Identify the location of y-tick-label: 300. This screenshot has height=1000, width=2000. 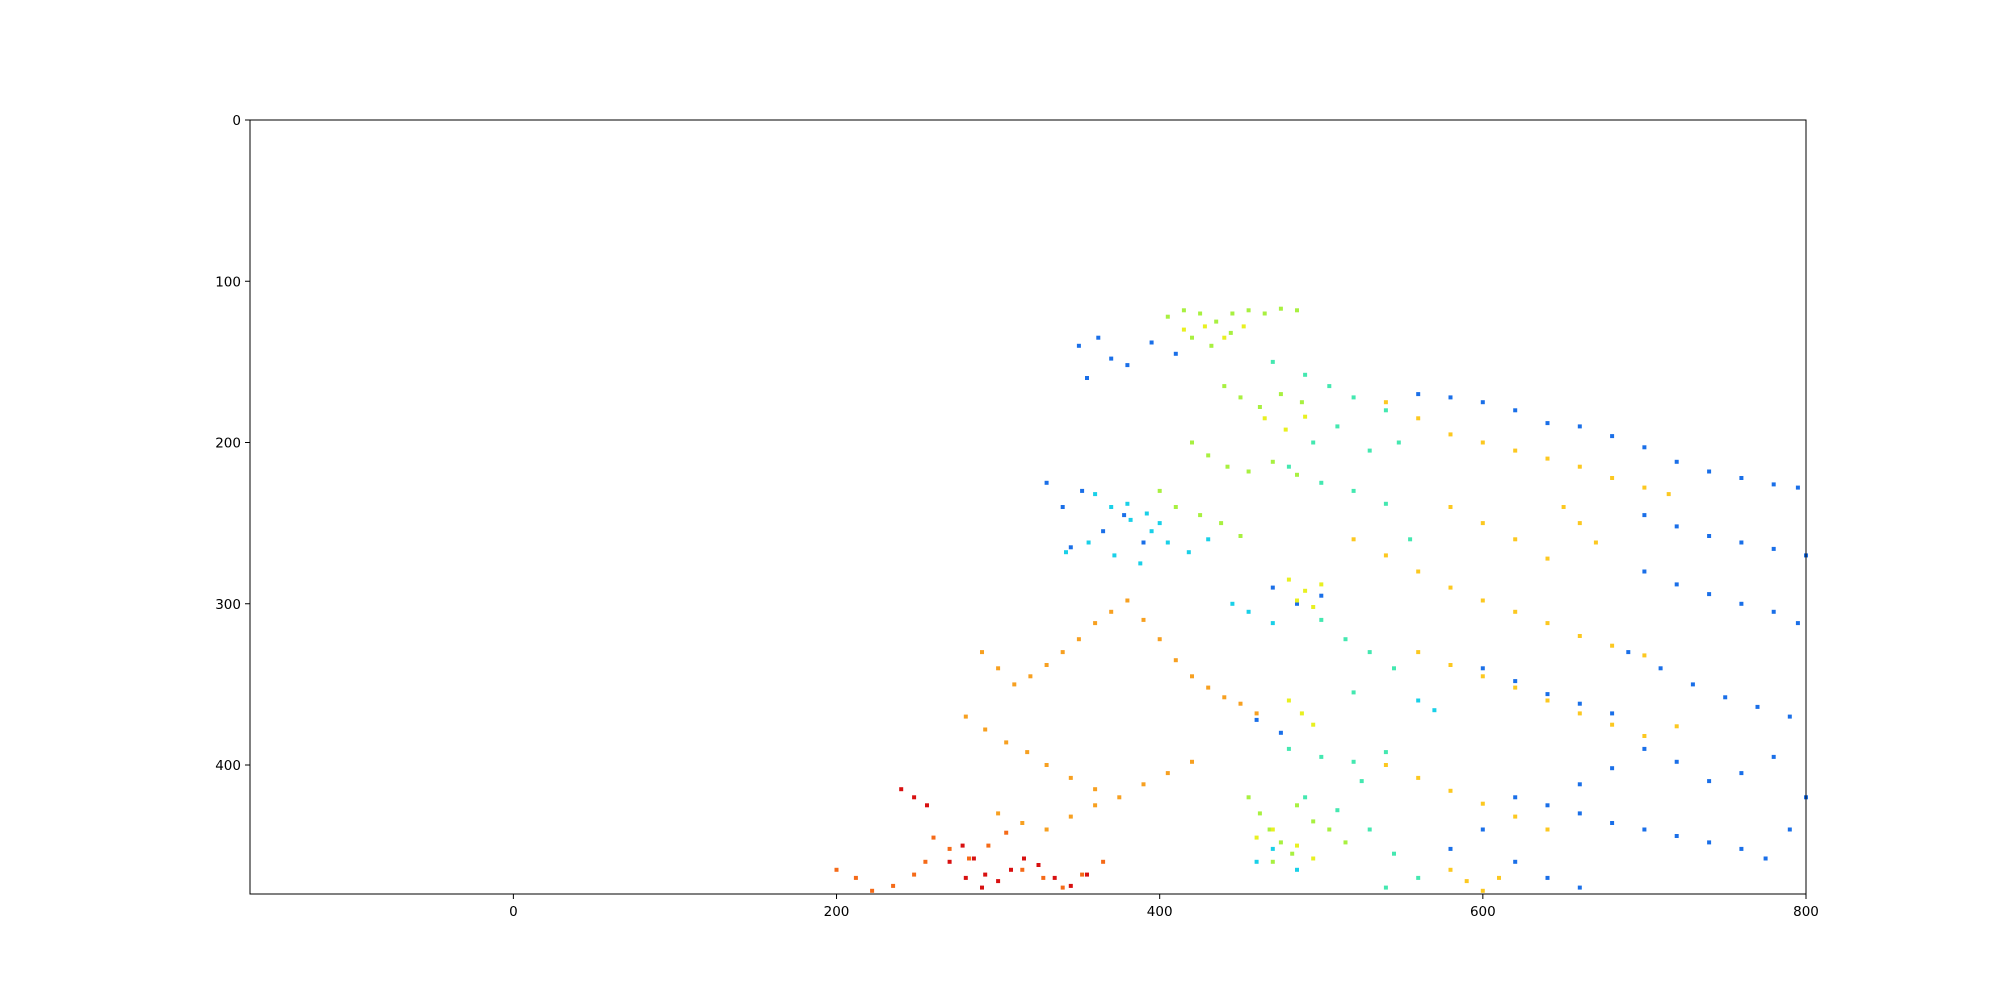
(228, 605).